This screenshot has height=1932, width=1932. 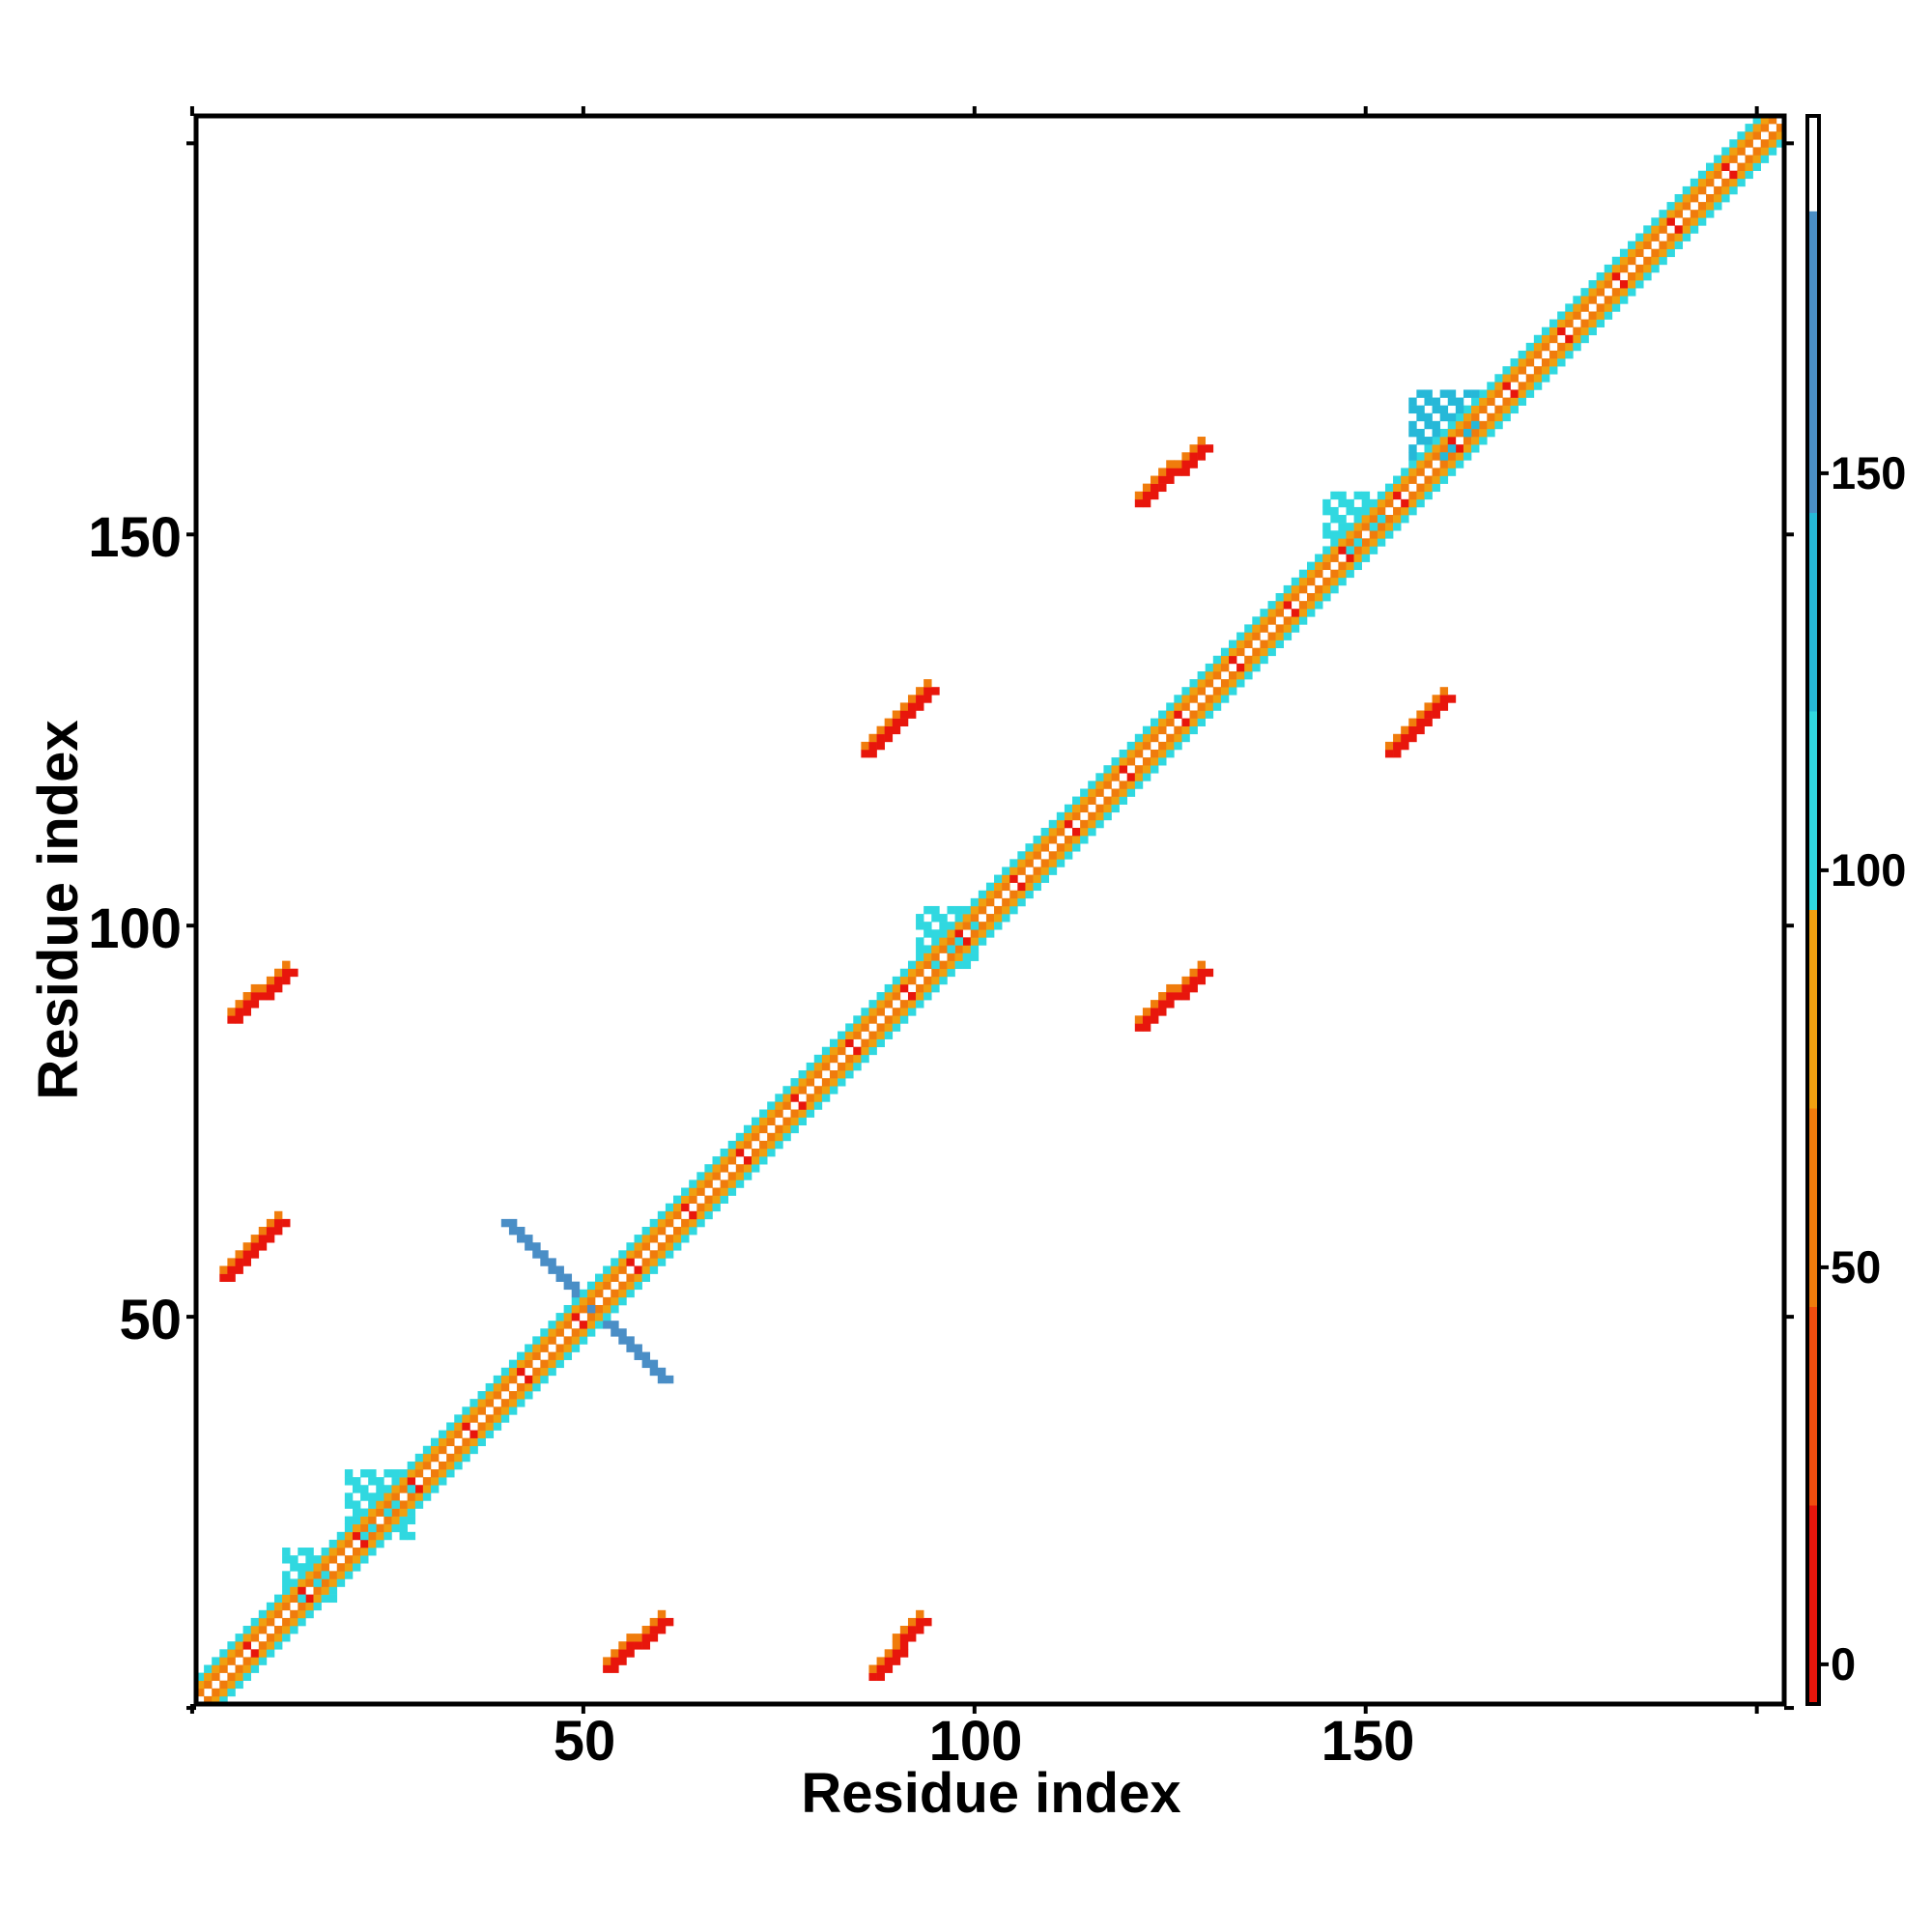 I want to click on colorbar, so click(x=1813, y=910).